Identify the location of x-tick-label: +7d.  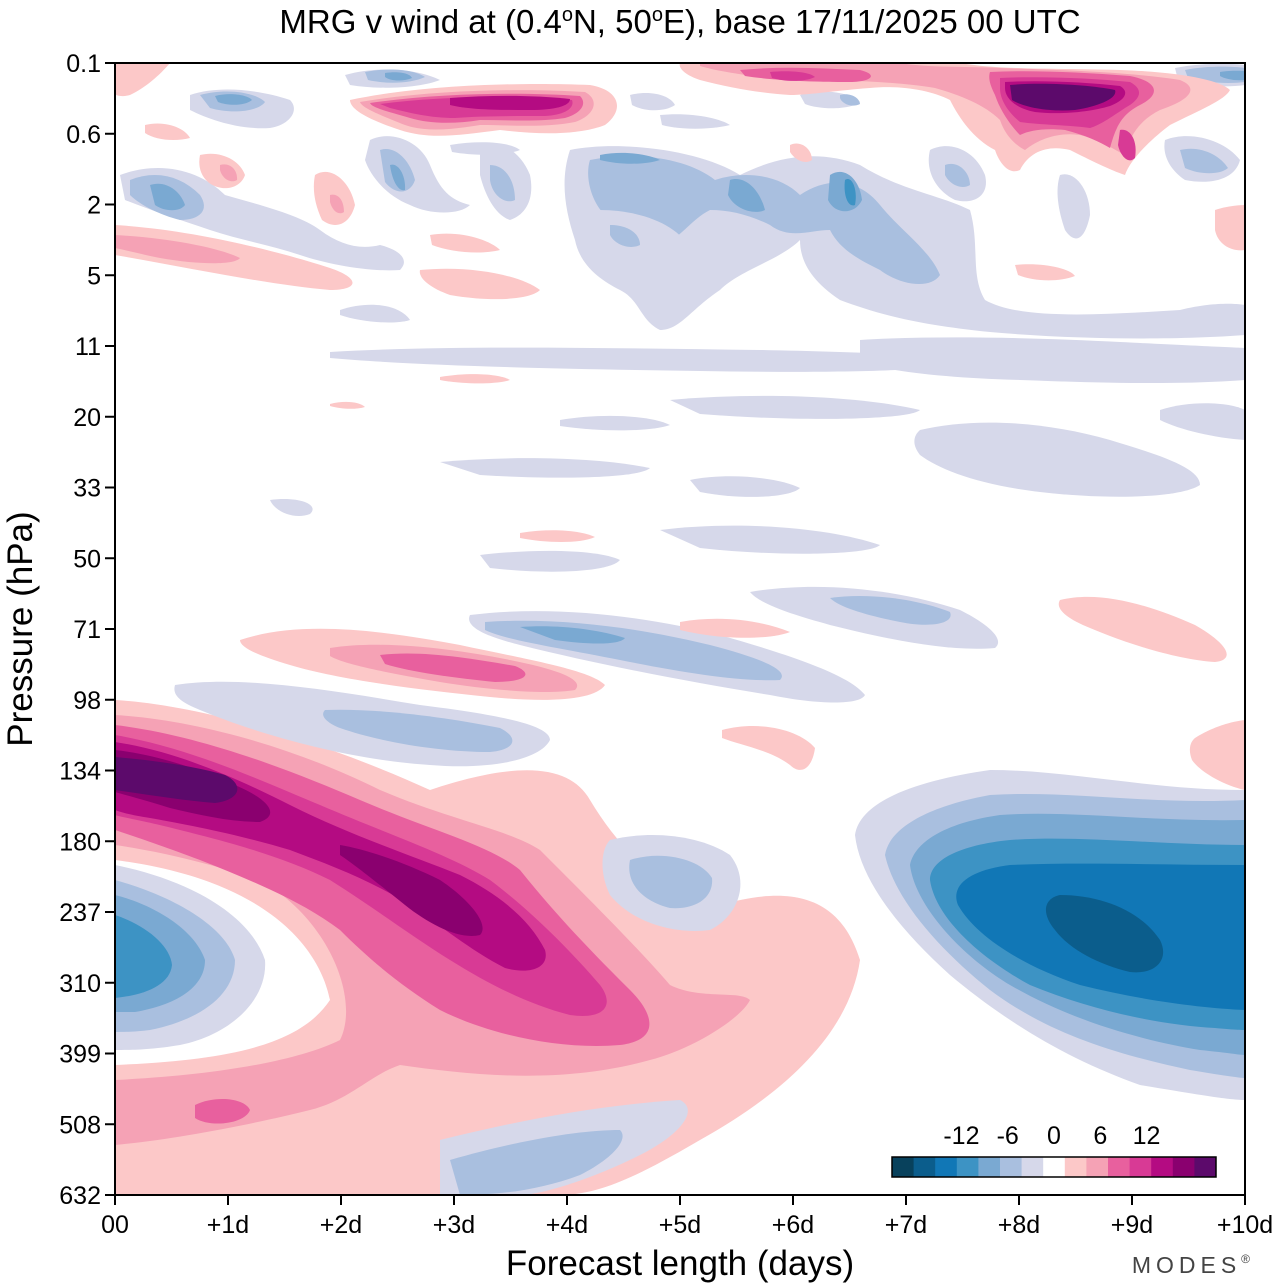
(906, 1225).